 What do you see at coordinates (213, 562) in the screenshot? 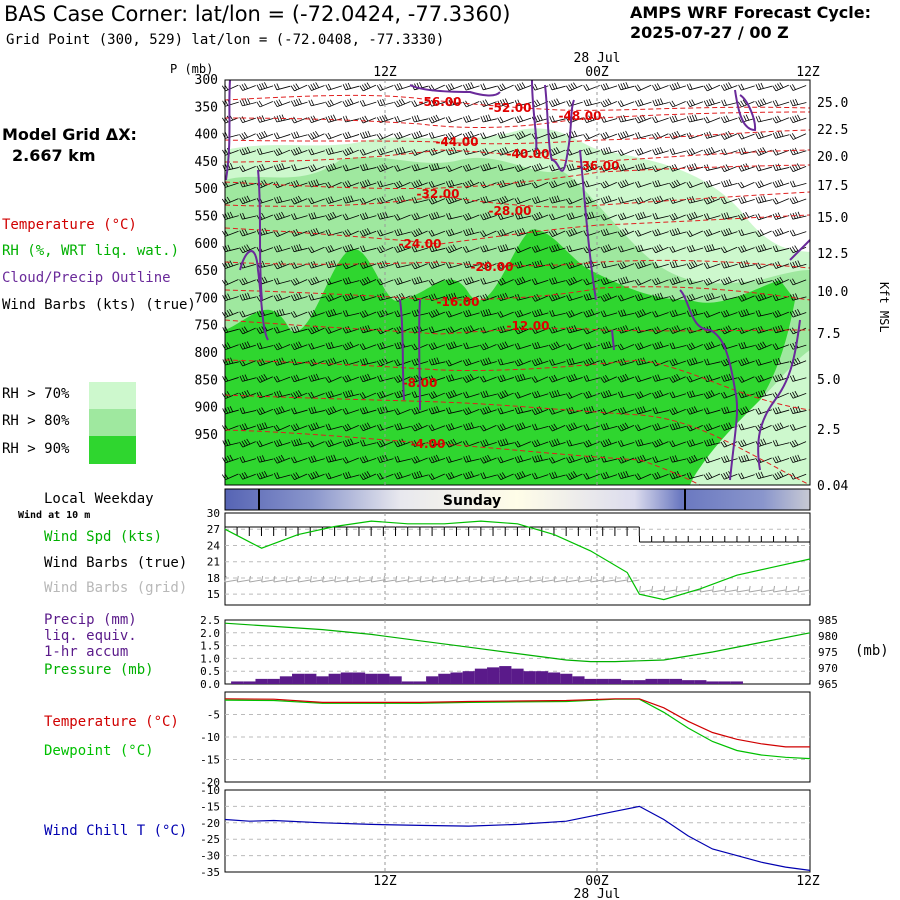
I see `panel-tick: 21` at bounding box center [213, 562].